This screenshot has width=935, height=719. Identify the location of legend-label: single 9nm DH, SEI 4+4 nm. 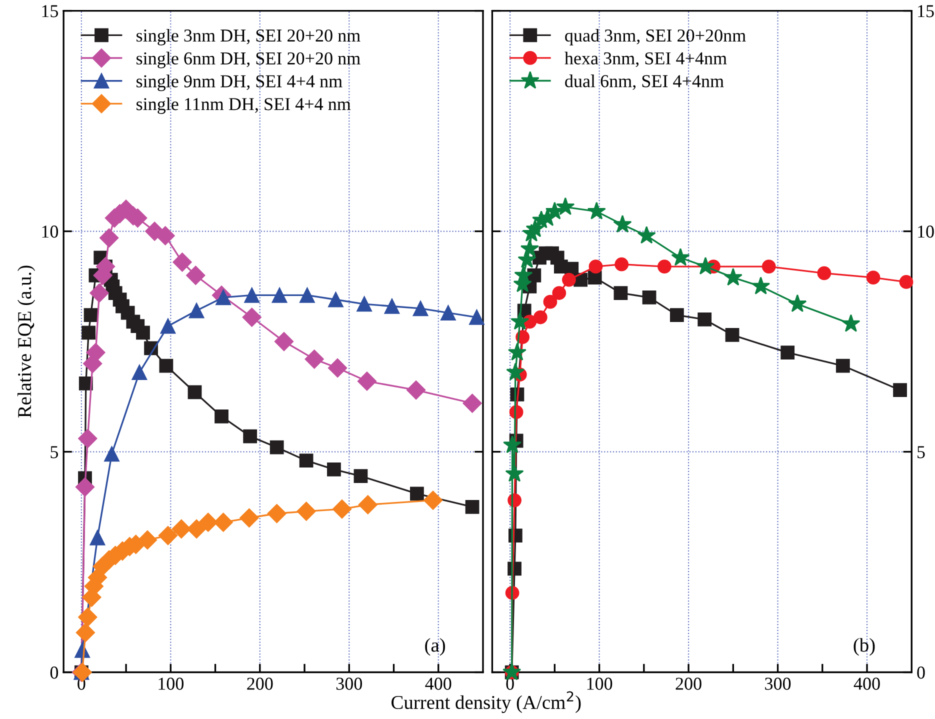
(239, 83).